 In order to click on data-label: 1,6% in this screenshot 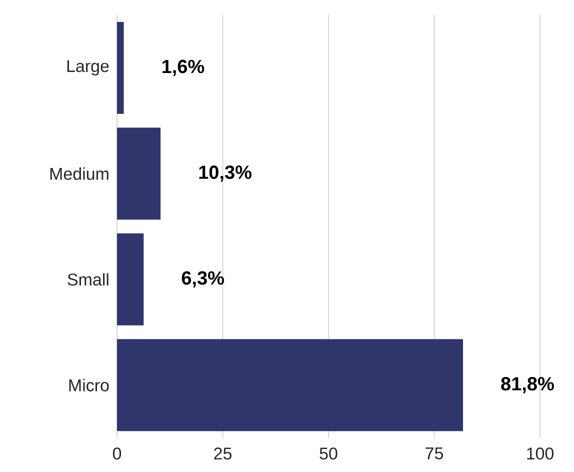, I will do `click(183, 68)`.